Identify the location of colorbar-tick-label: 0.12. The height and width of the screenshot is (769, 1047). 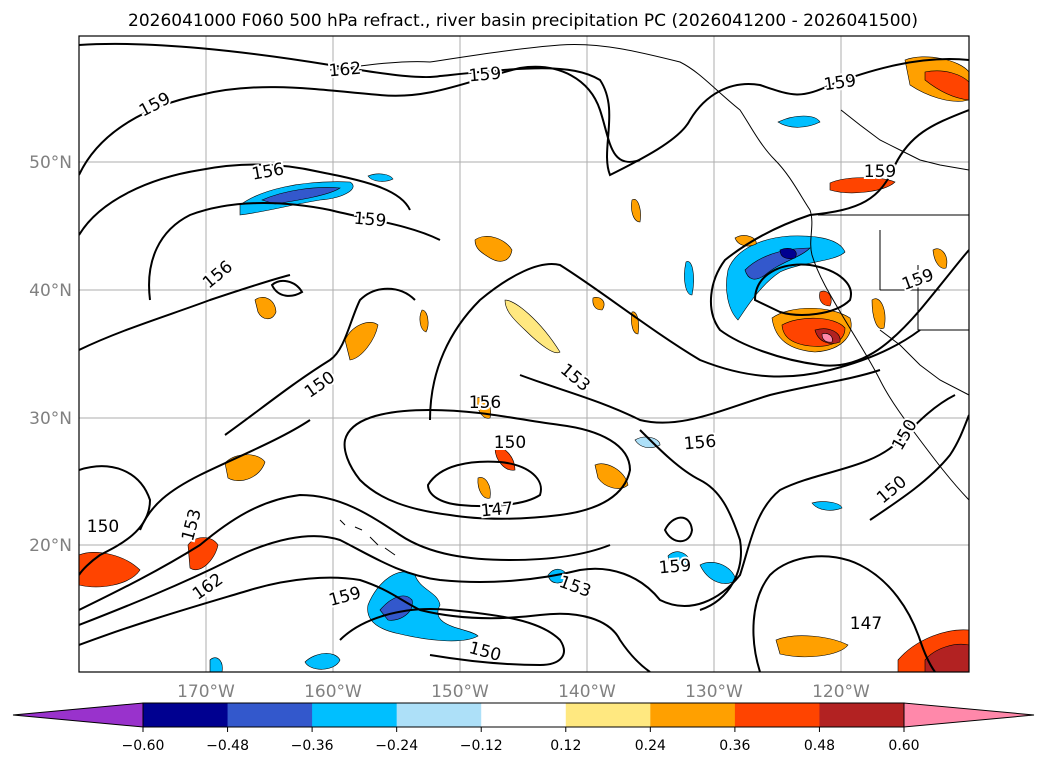
(565, 746).